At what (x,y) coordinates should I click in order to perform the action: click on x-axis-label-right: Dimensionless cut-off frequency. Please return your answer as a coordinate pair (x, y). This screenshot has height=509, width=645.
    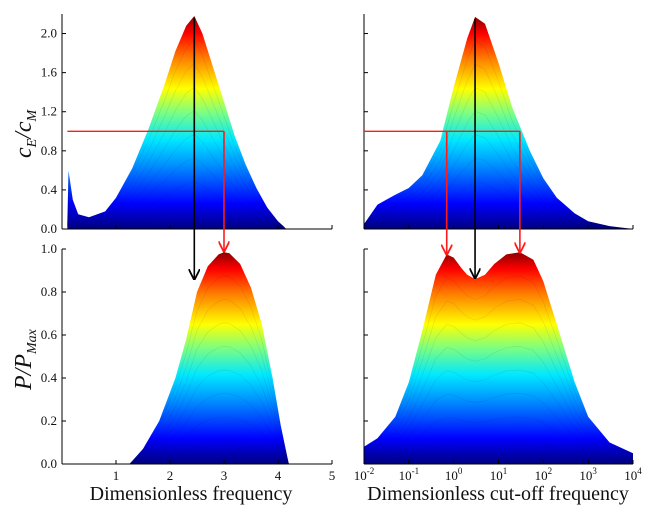
    Looking at the image, I should click on (498, 494).